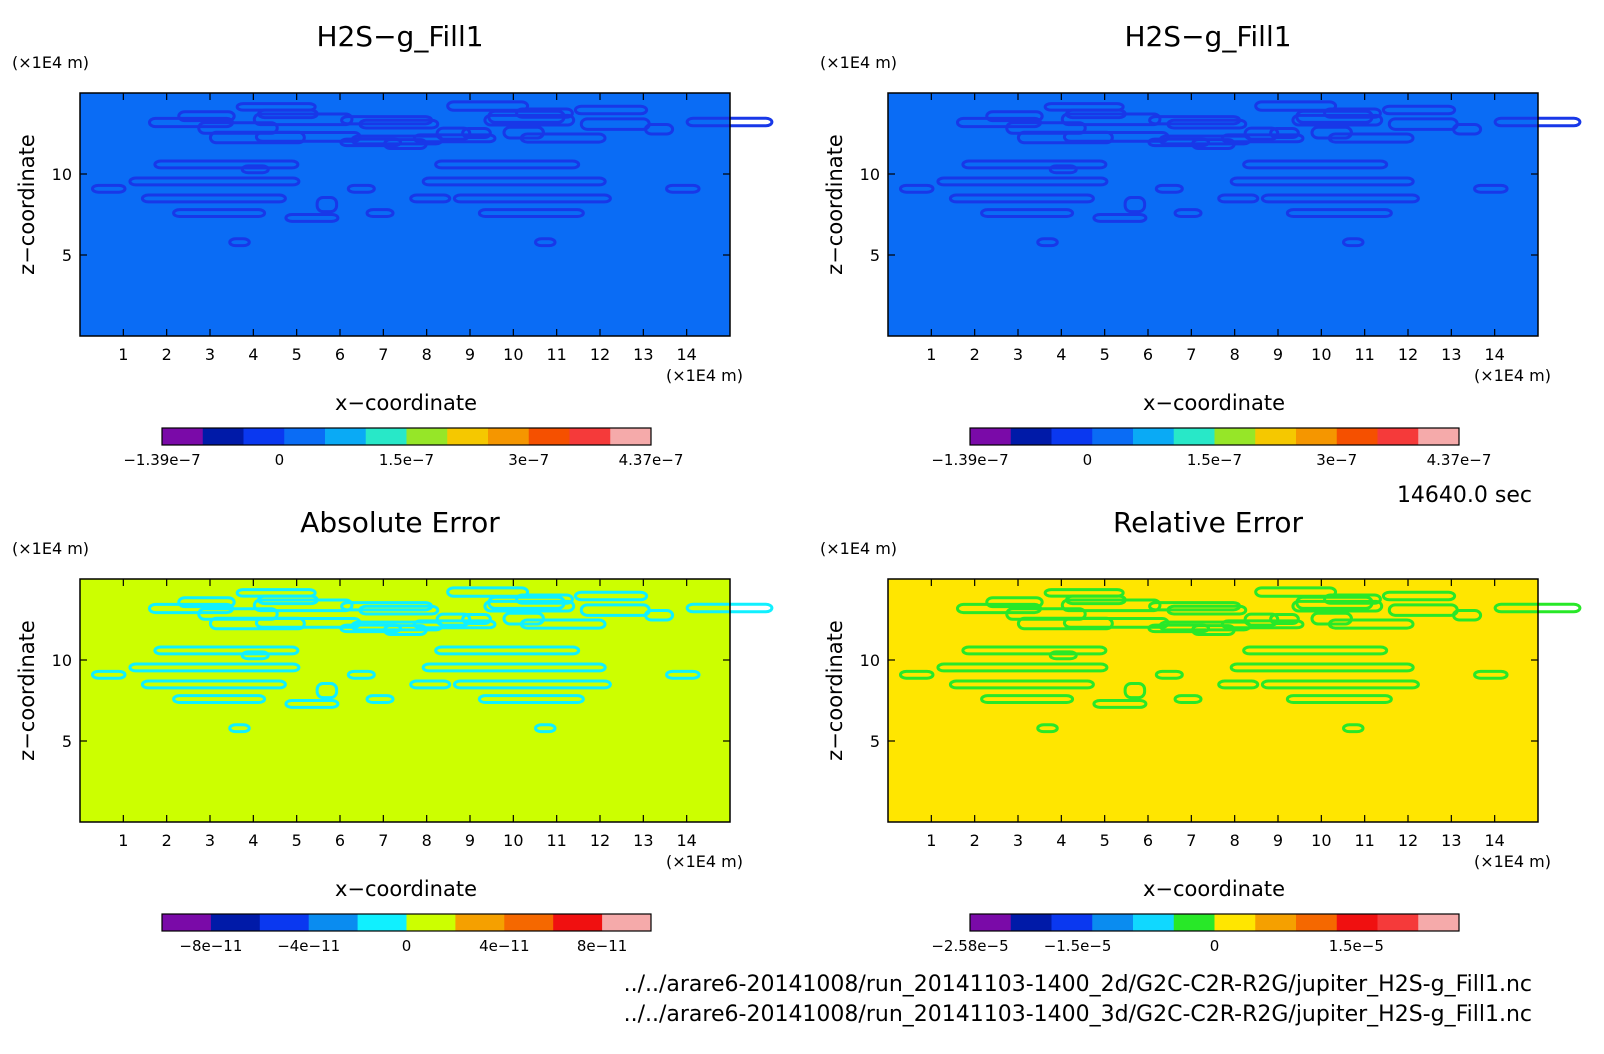  What do you see at coordinates (1078, 946) in the screenshot?
I see `colorbar-label: −1.5e−5` at bounding box center [1078, 946].